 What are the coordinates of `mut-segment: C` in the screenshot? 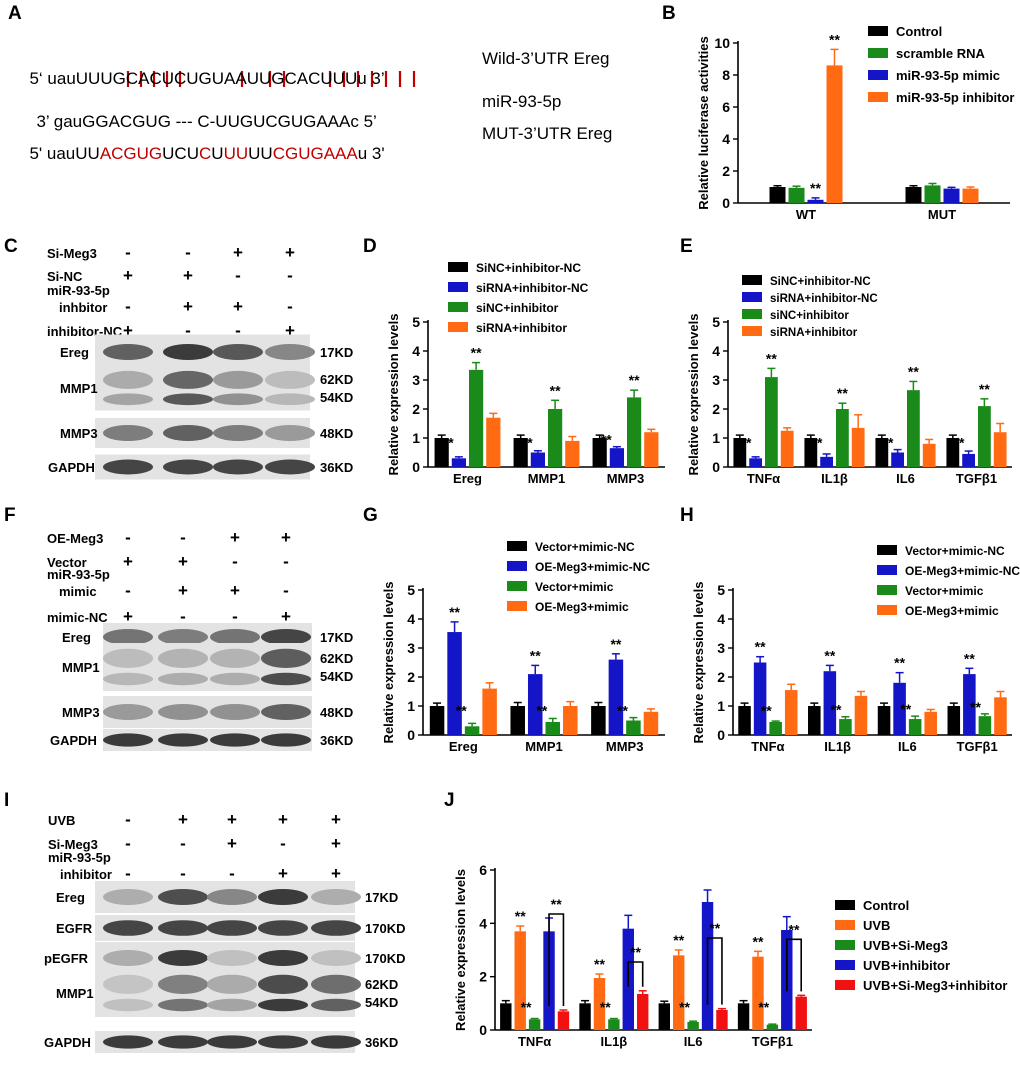 It's located at (205, 153).